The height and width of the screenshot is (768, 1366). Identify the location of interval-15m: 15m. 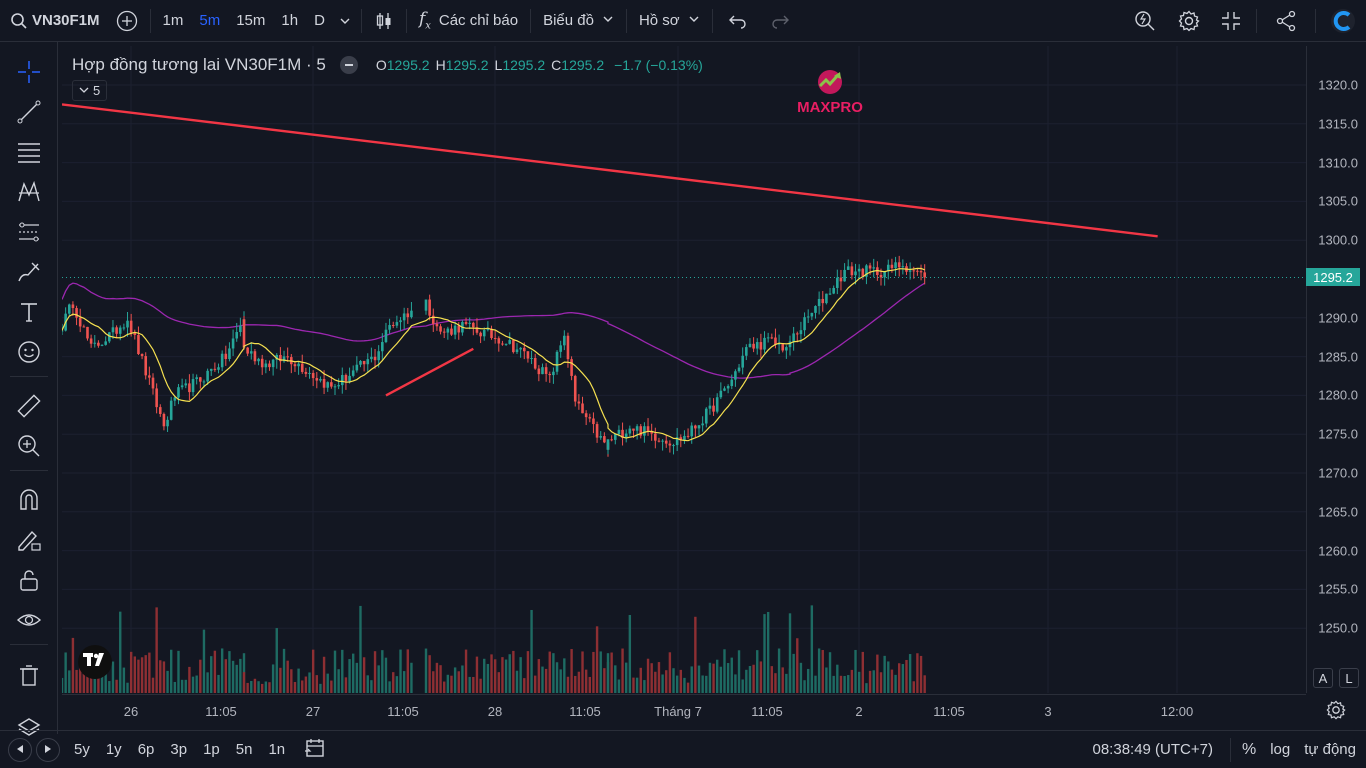
(251, 20).